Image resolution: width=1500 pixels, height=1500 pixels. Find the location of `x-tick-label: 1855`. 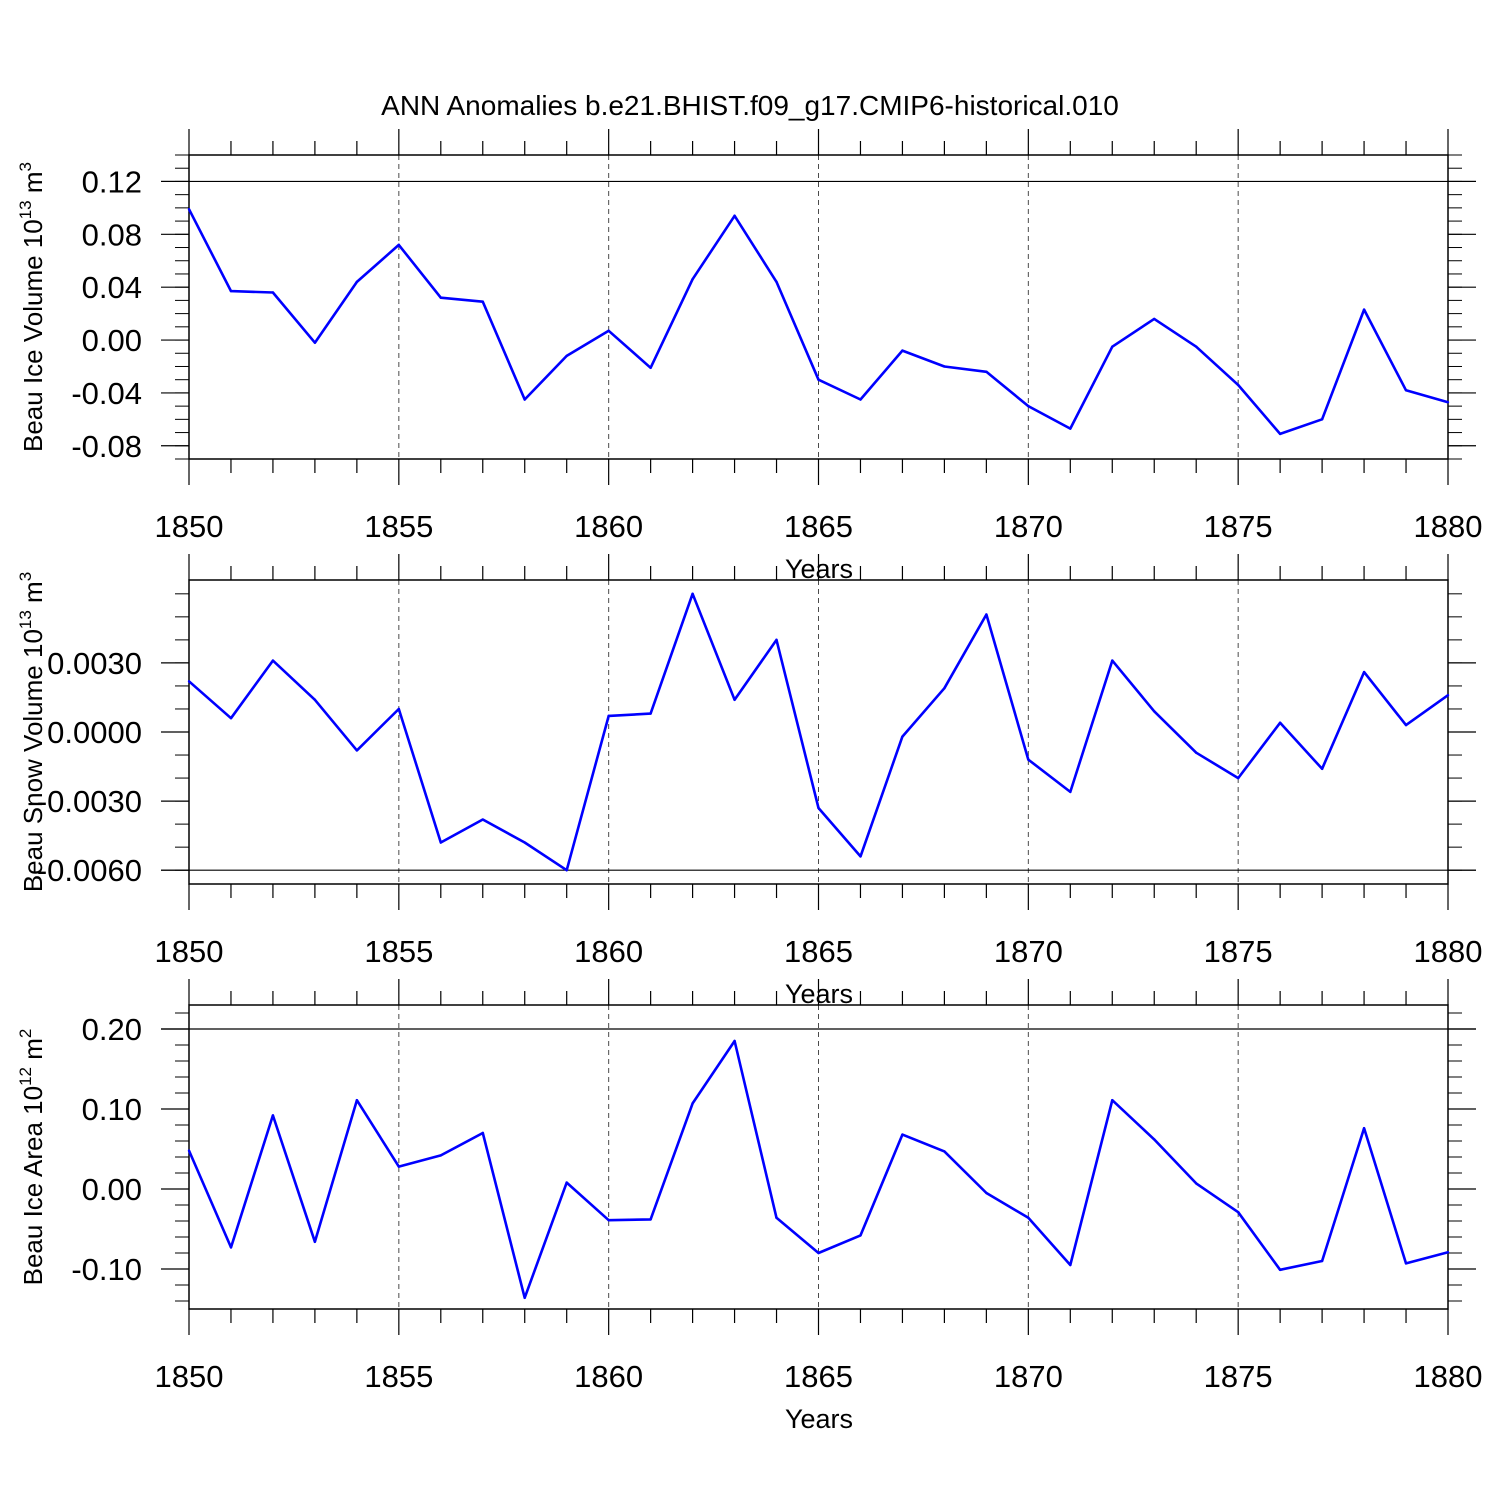

x-tick-label: 1855 is located at coordinates (398, 951).